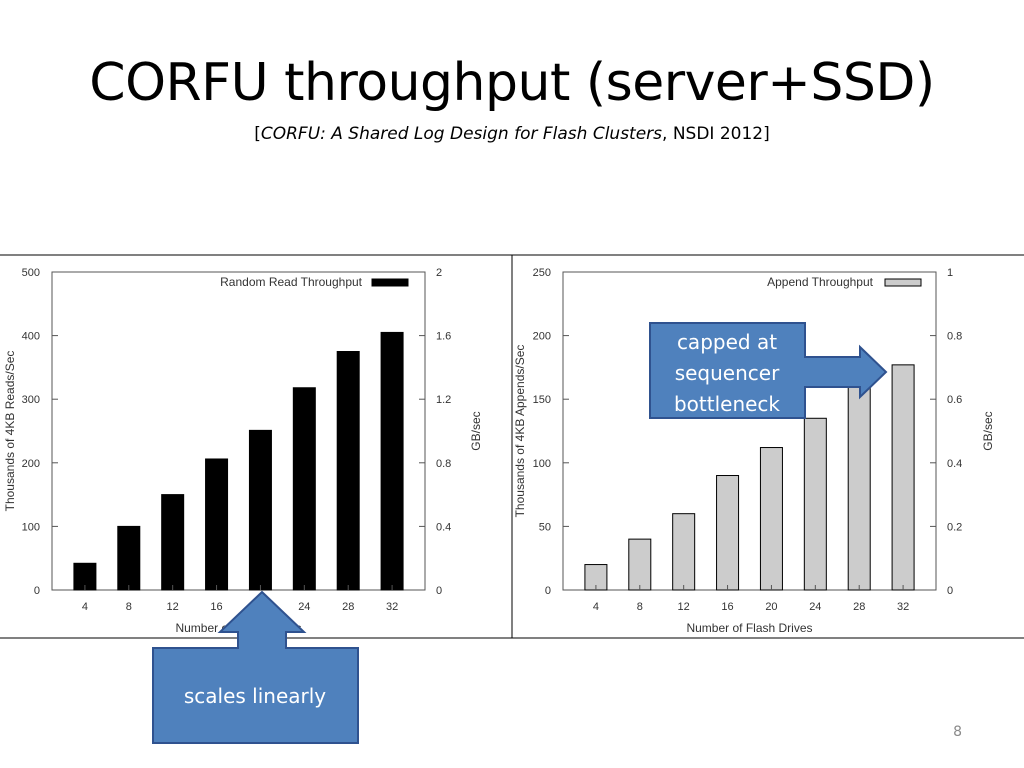 This screenshot has height=768, width=1024. I want to click on y-axis-label: Thousands of 4KB Appends/Sec, so click(520, 431).